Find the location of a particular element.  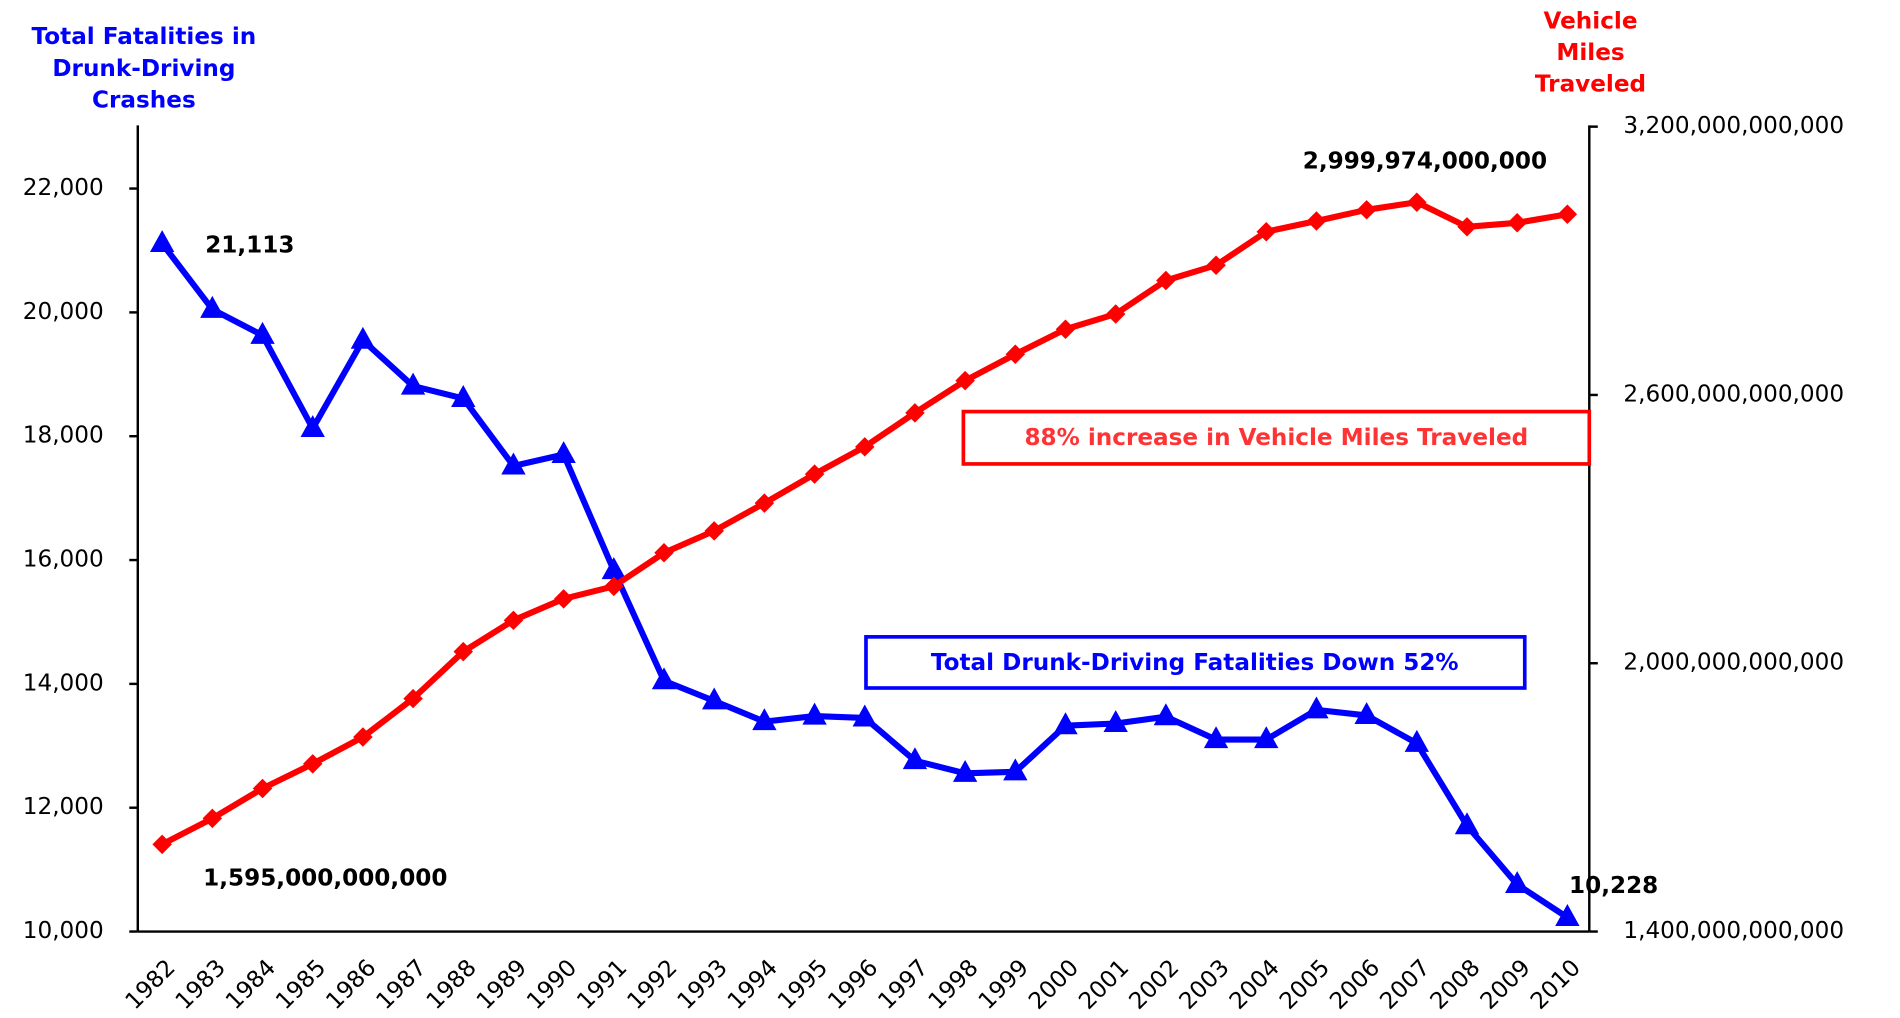

y-tick-label: 14,000 is located at coordinates (63, 683).